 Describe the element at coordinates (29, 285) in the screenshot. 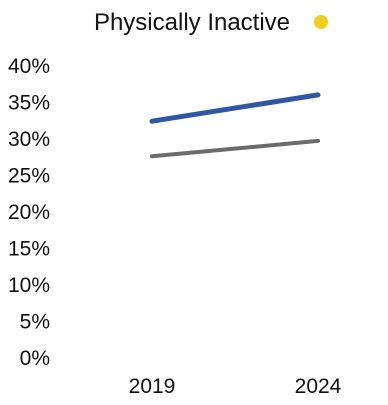

I see `y-tick-label: 10%` at that location.